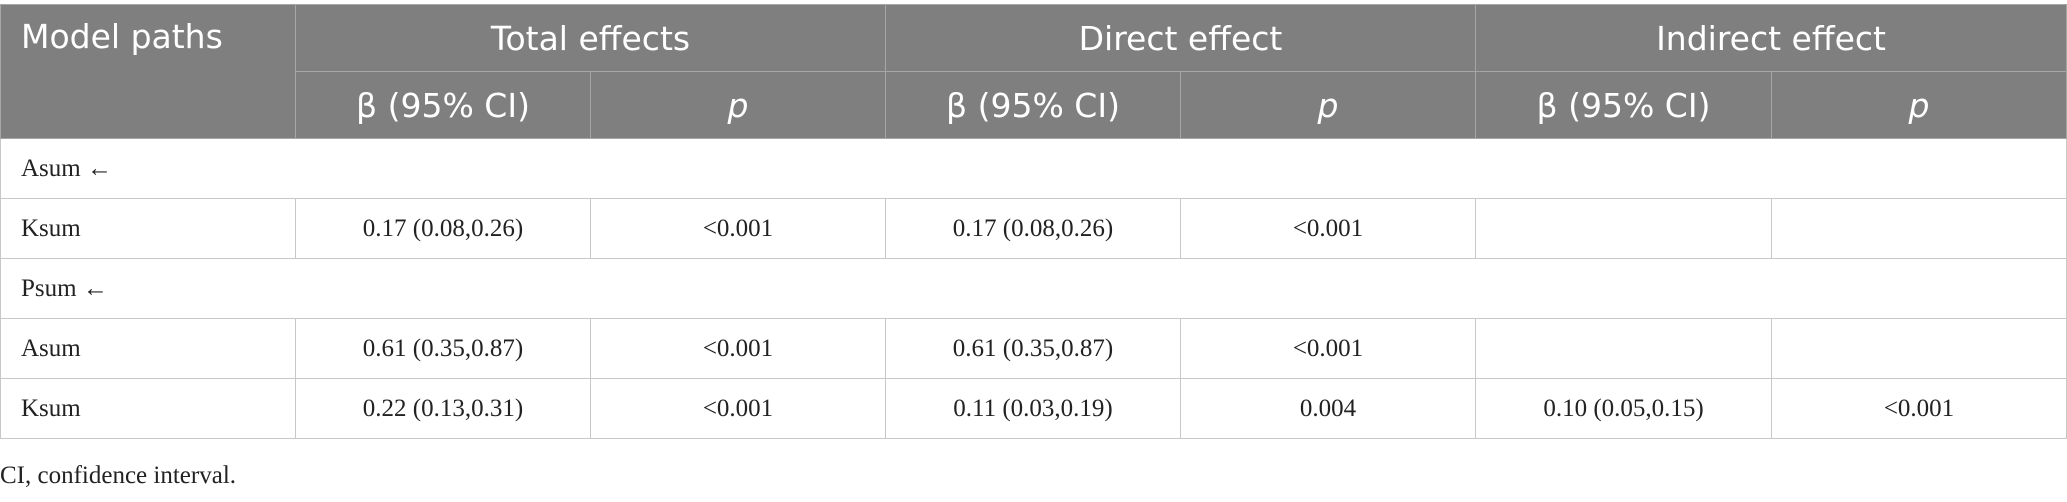  I want to click on header-direct-effect: Direct effect, so click(1180, 38).